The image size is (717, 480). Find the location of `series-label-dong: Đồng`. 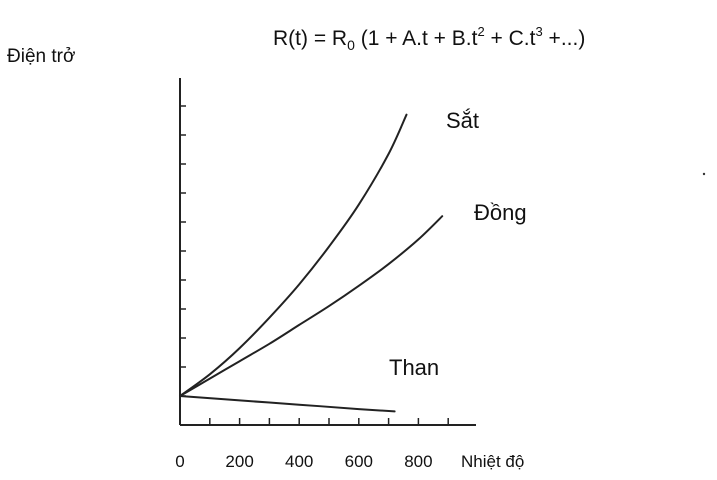

series-label-dong: Đồng is located at coordinates (500, 212).